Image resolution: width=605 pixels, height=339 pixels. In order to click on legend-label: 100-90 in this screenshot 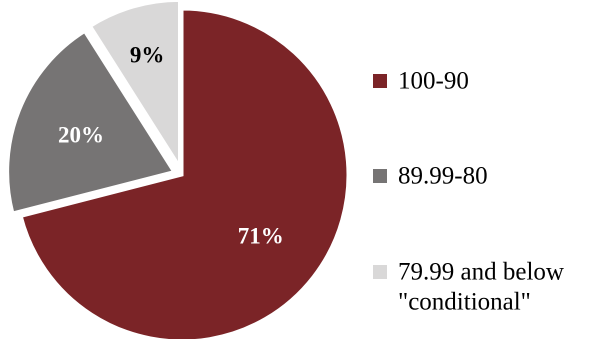, I will do `click(433, 81)`.